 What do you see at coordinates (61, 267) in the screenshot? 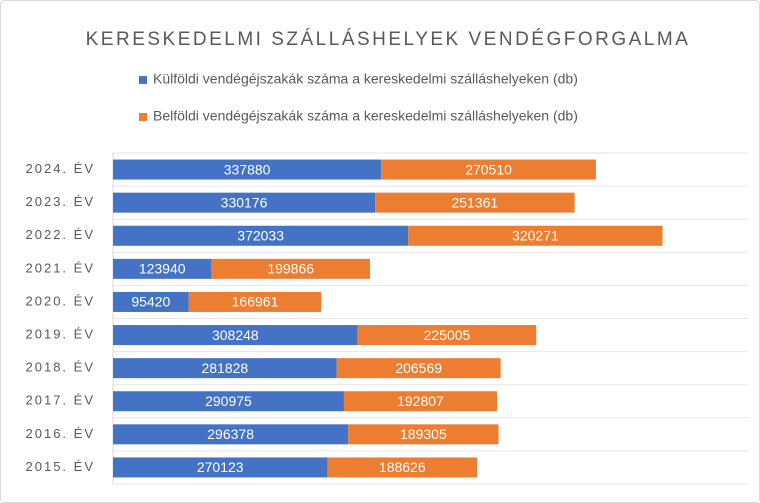
I see `y-tick-label: 2021. ÉV` at bounding box center [61, 267].